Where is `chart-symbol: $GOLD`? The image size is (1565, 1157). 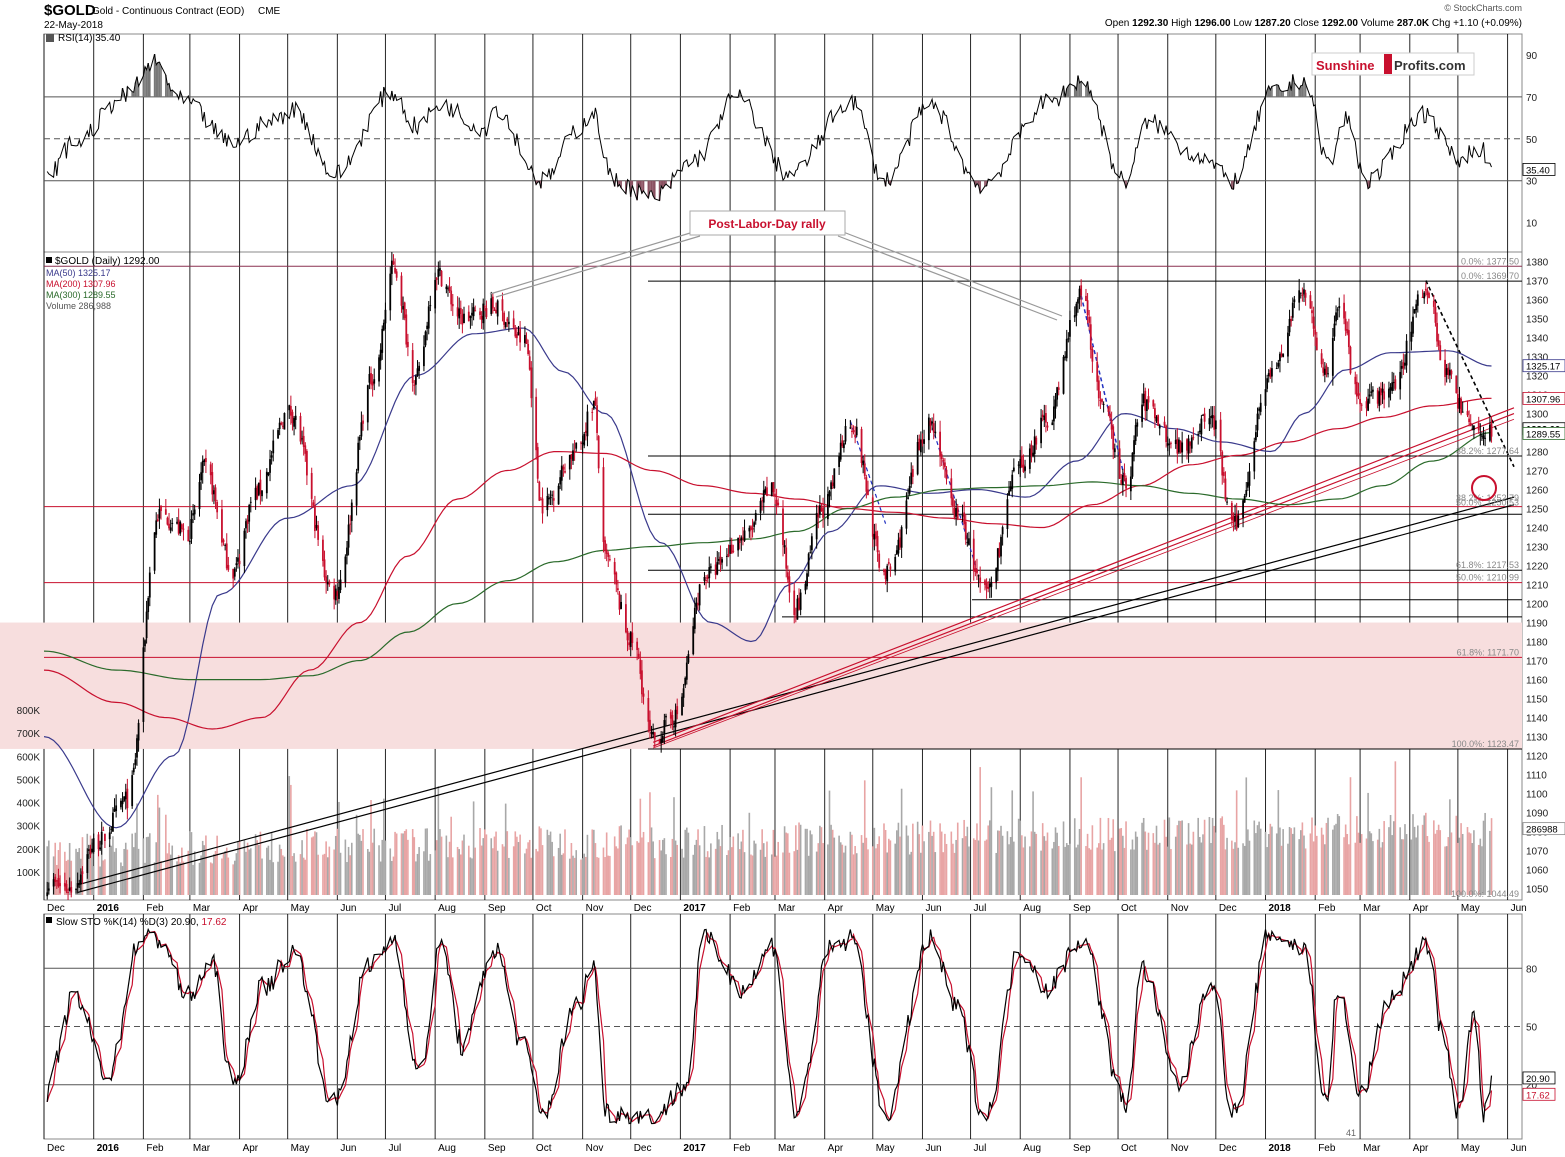 chart-symbol: $GOLD is located at coordinates (70, 10).